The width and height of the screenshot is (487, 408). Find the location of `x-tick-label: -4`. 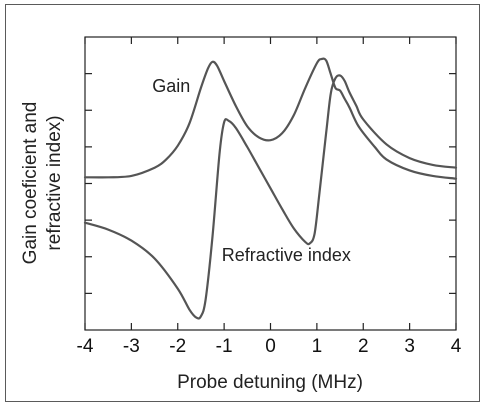

x-tick-label: -4 is located at coordinates (85, 346).